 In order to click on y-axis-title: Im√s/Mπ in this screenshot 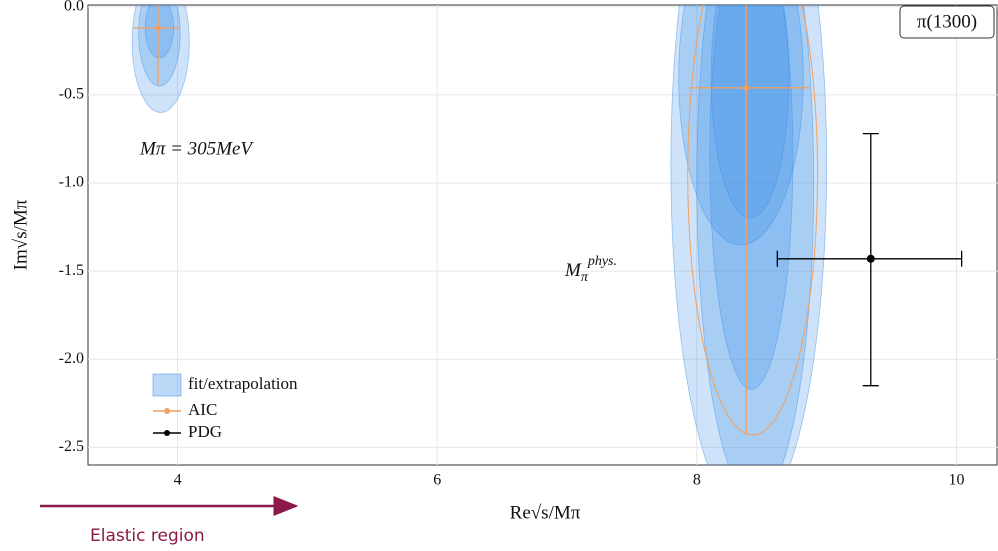, I will do `click(20, 234)`.